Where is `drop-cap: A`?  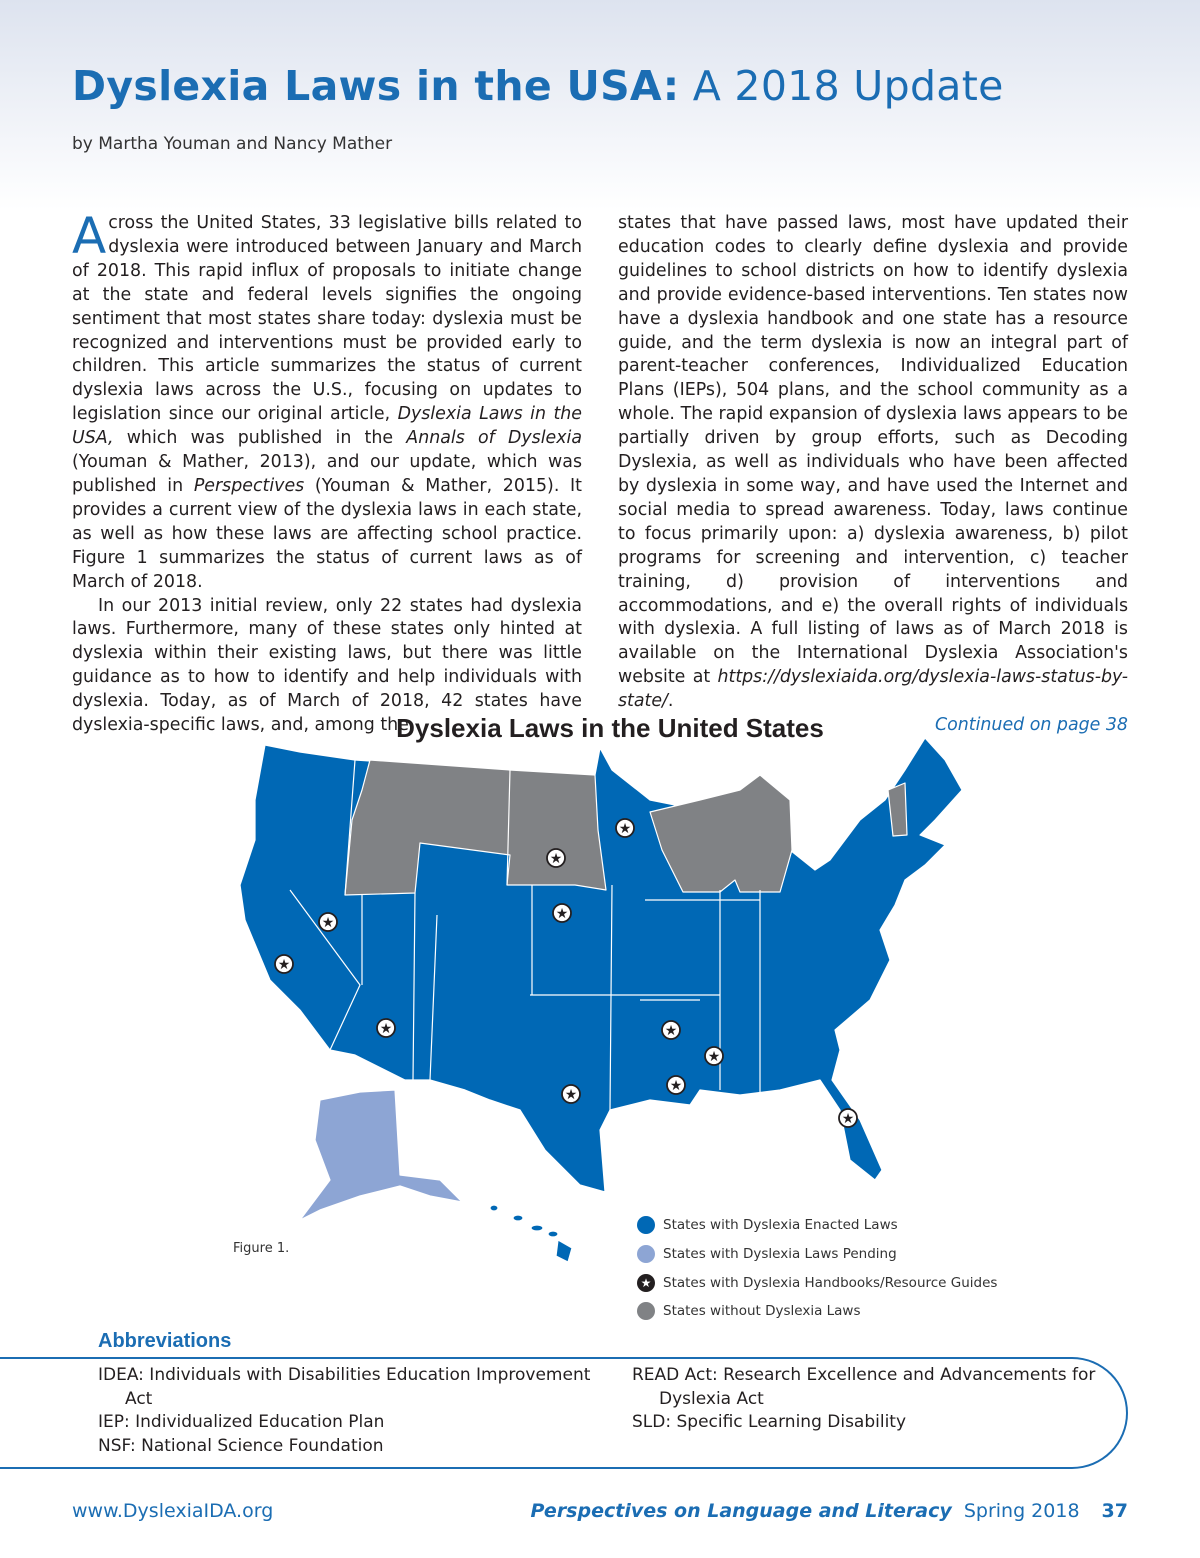 drop-cap: A is located at coordinates (89, 236).